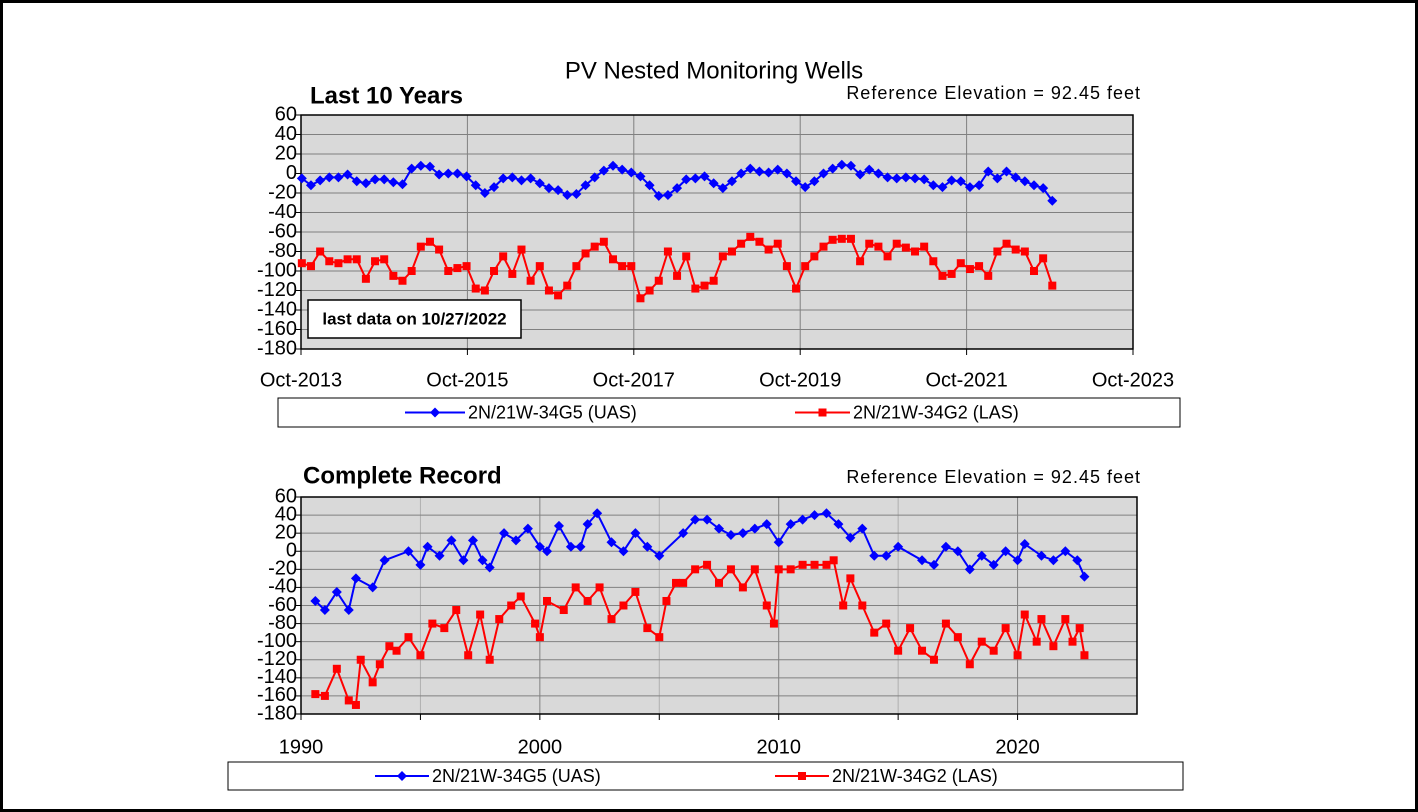 Image resolution: width=1418 pixels, height=812 pixels. I want to click on x-tick-label: Oct-2019, so click(800, 380).